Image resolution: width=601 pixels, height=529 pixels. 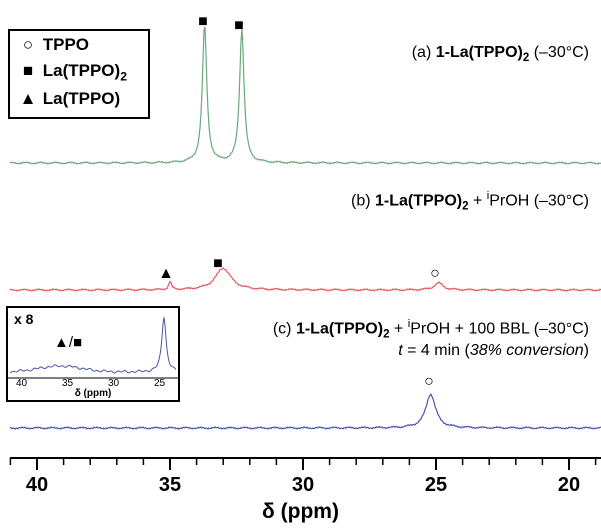 What do you see at coordinates (72, 72) in the screenshot?
I see `legend-item-la-tppo2: ■ La(TPPO)2` at bounding box center [72, 72].